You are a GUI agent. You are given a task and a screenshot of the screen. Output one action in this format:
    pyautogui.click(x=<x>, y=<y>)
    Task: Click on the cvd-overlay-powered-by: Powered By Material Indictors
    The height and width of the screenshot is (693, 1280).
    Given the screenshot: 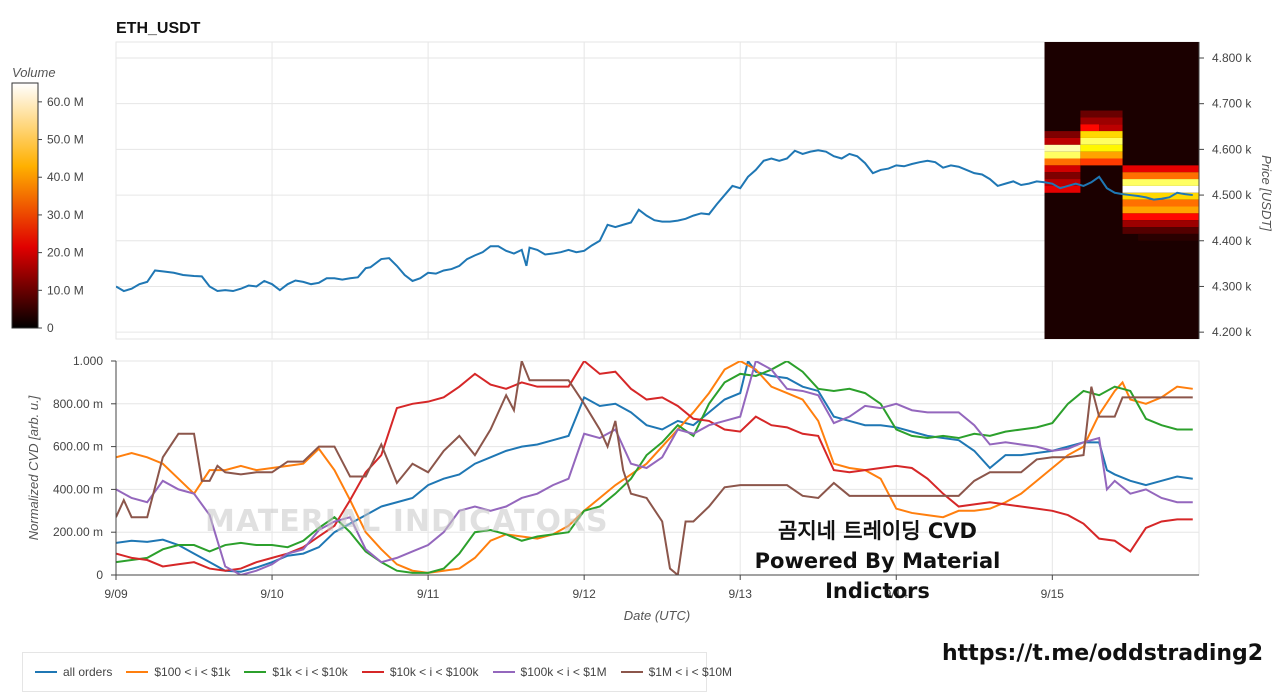 What is the action you would take?
    pyautogui.click(x=877, y=576)
    